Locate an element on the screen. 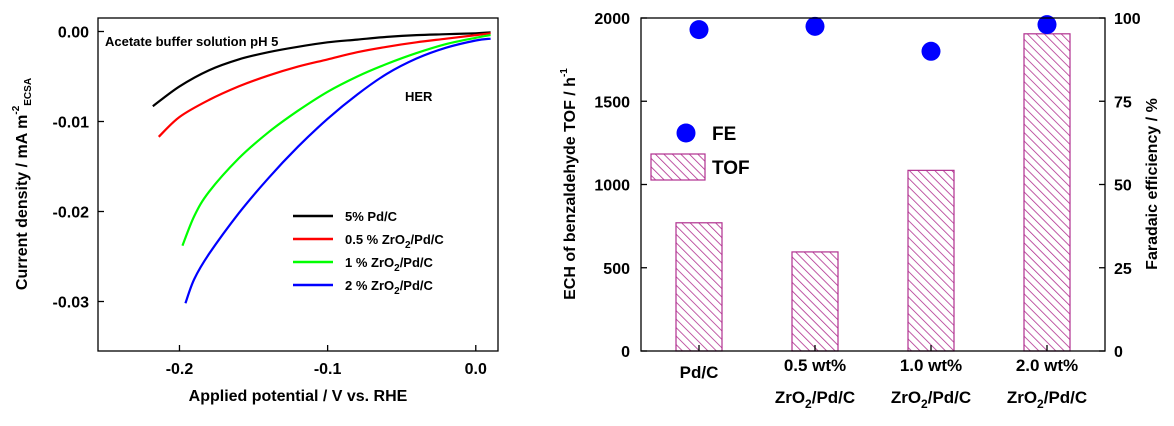  y-tick-label: 0 is located at coordinates (625, 352).